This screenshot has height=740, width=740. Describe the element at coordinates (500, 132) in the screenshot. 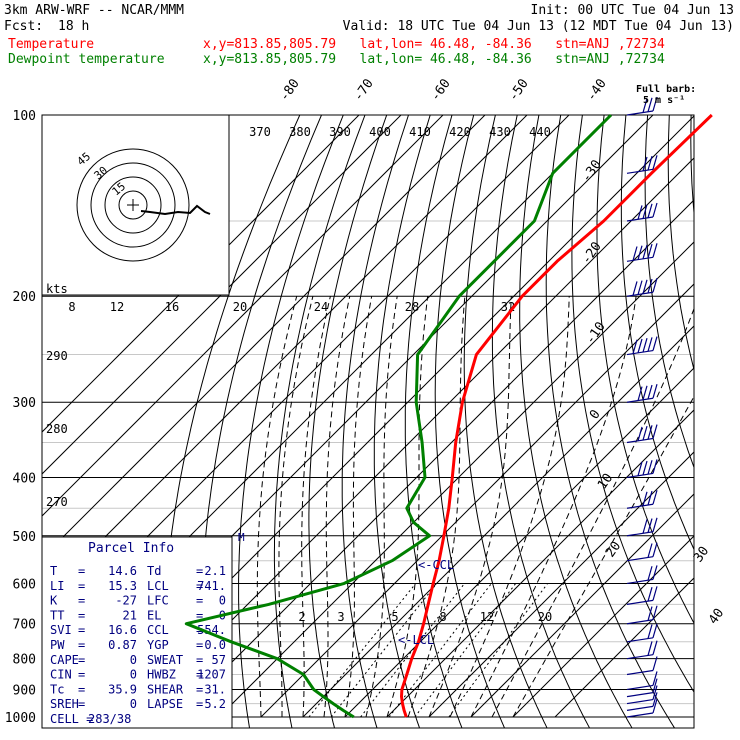

I see `theta-e-label: 430` at that location.